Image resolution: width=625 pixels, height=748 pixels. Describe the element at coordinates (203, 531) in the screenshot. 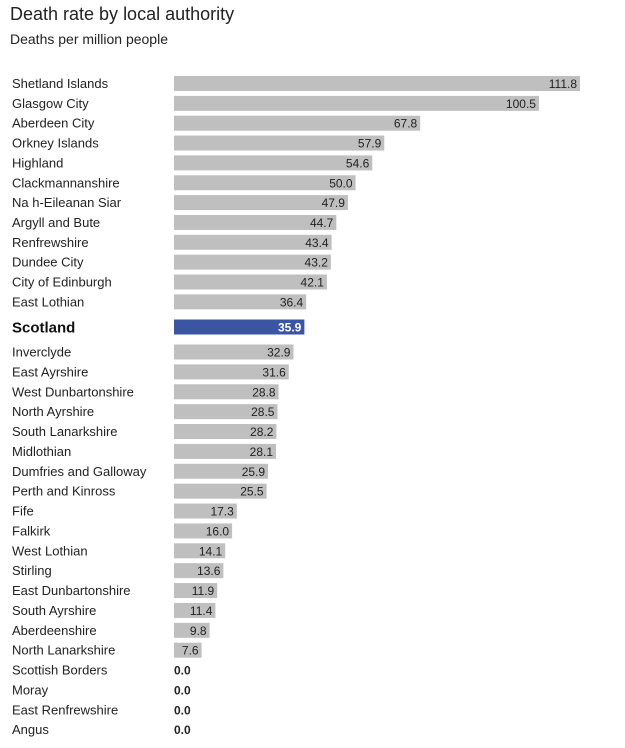

I see `bar-falkirk` at that location.